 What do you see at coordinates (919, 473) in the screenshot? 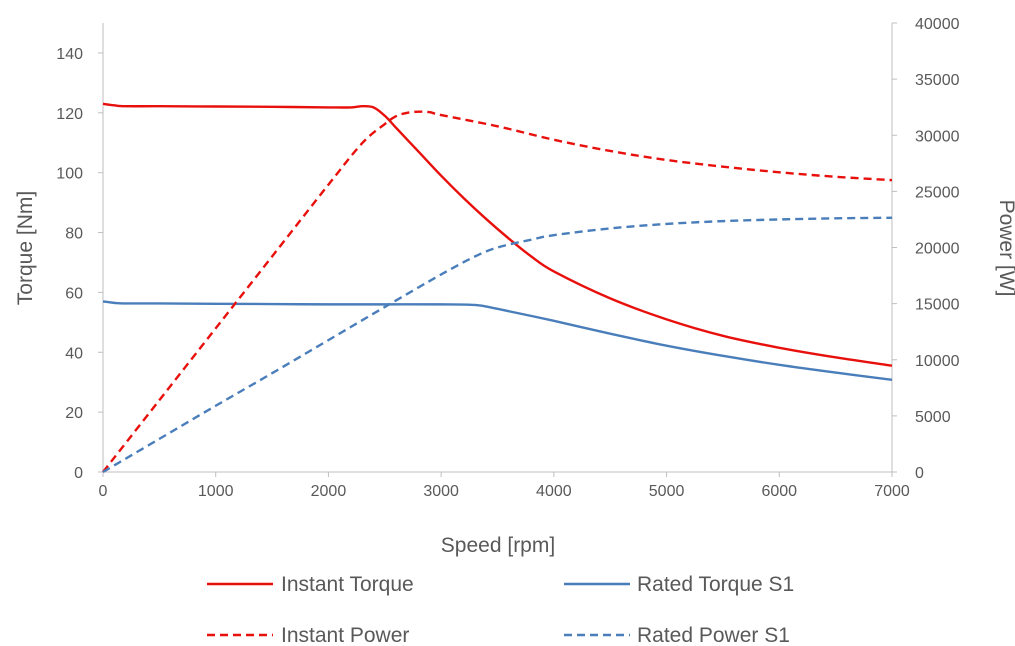
I see `y2-tick-label: 0` at bounding box center [919, 473].